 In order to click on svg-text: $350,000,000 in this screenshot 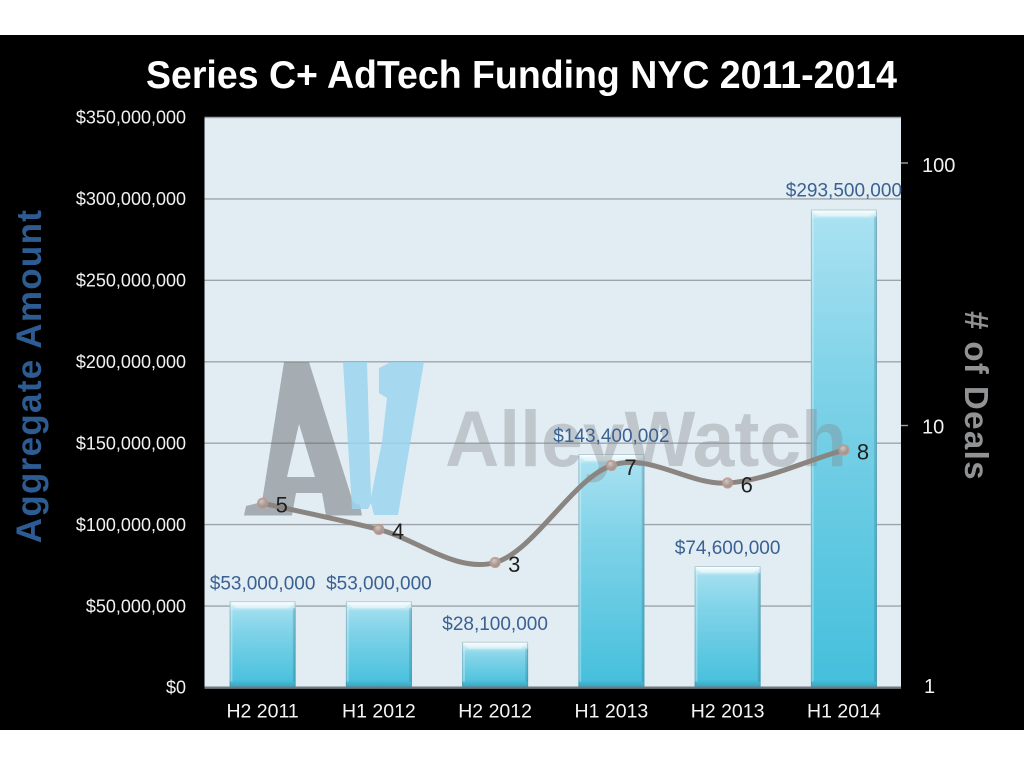, I will do `click(131, 118)`.